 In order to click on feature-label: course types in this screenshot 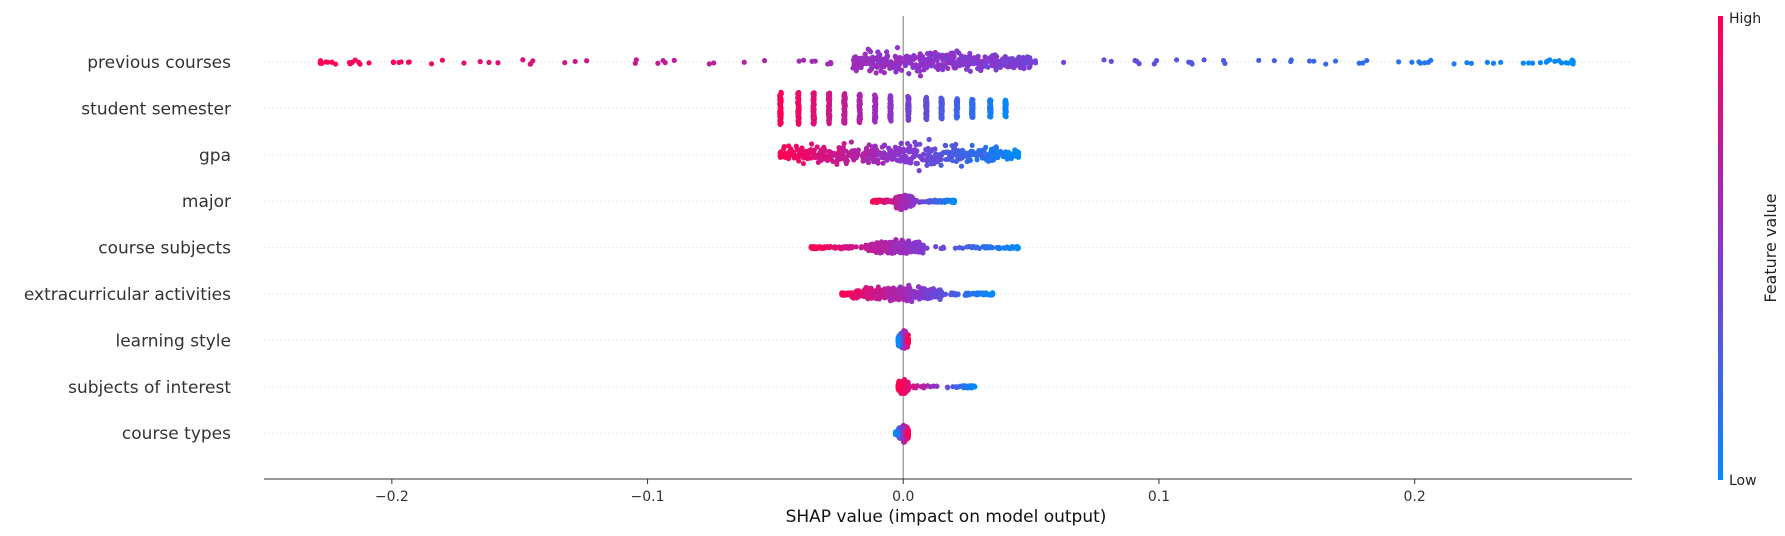, I will do `click(176, 434)`.